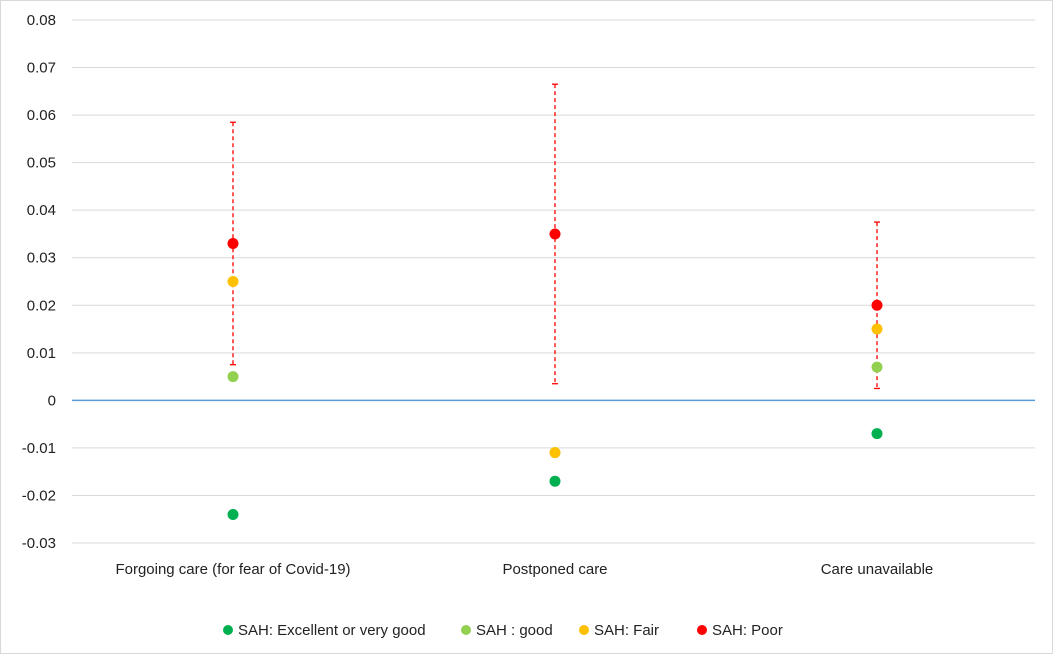  What do you see at coordinates (747, 630) in the screenshot?
I see `legend-label: SAH: Poor` at bounding box center [747, 630].